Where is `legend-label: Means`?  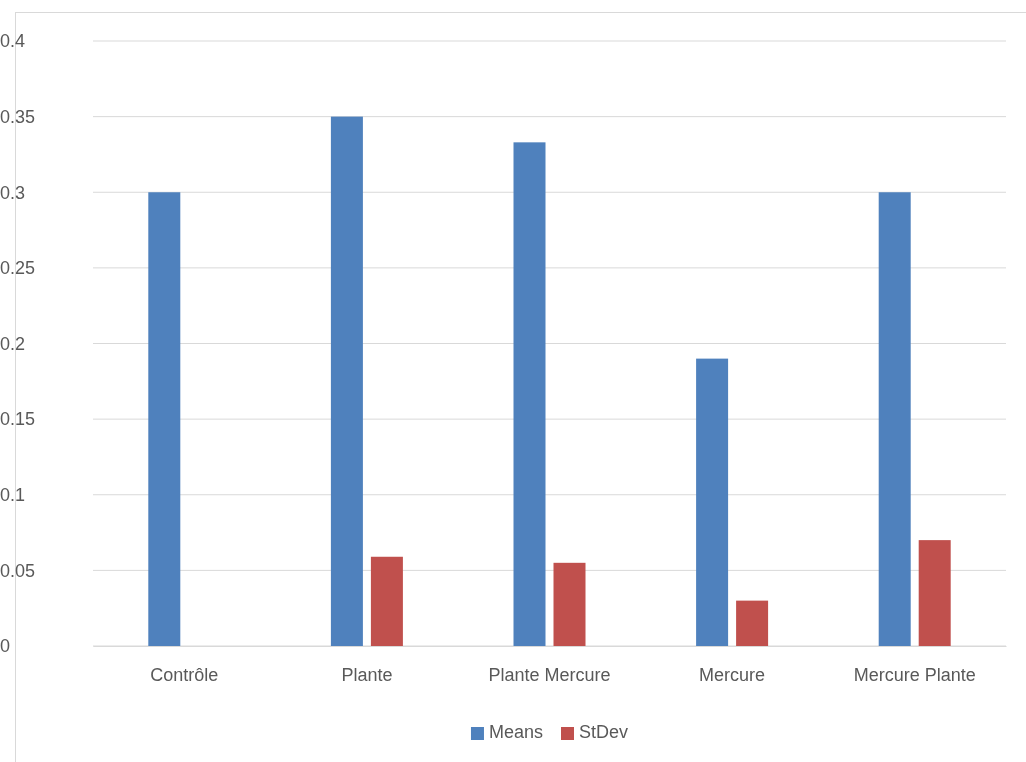
legend-label: Means is located at coordinates (515, 732).